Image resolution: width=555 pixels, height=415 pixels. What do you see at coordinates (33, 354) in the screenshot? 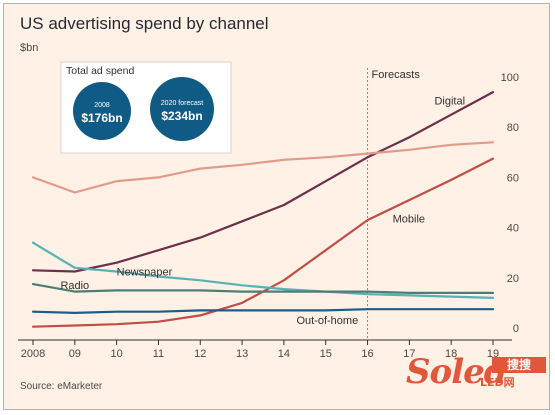
I see `x-tick-label: 2008` at bounding box center [33, 354].